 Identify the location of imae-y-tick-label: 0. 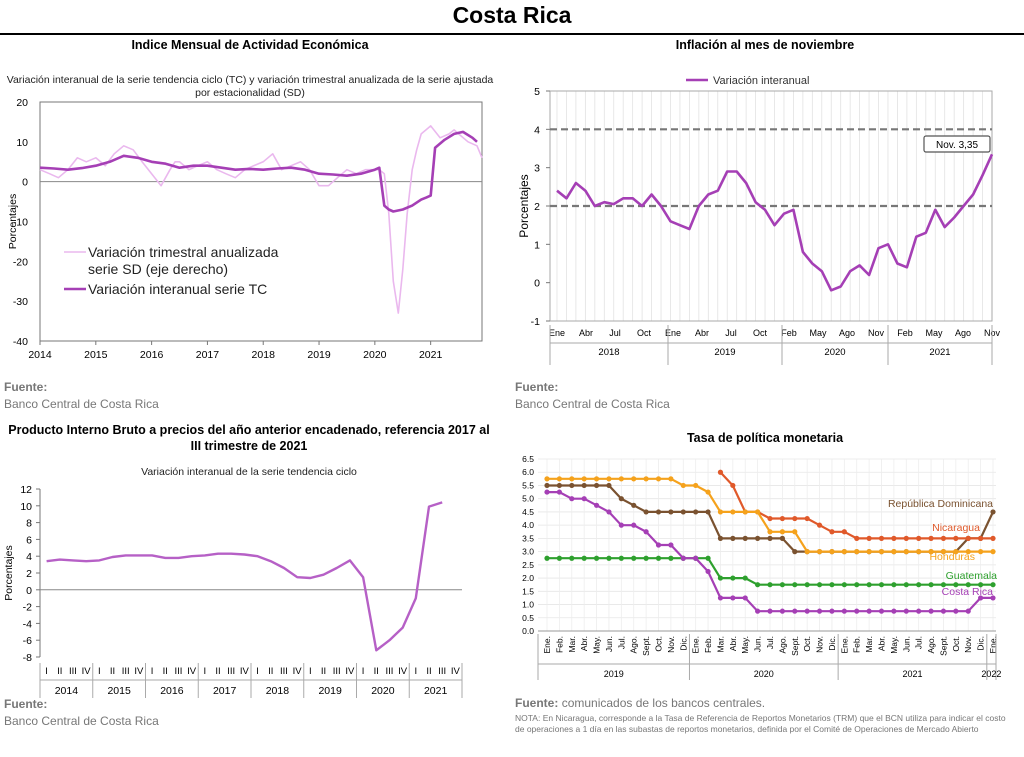
(25, 183).